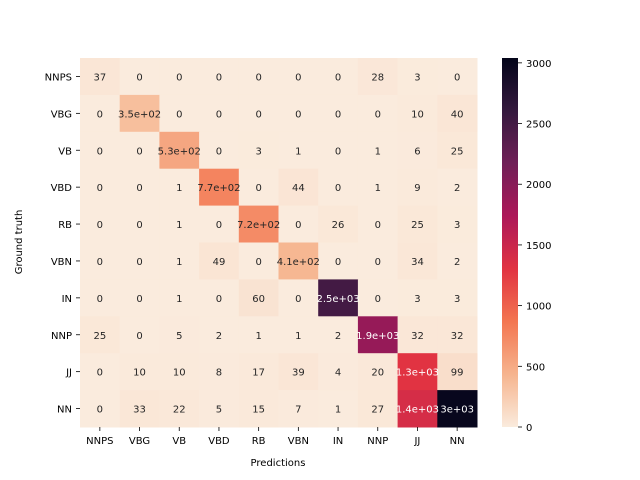 The image size is (640, 480). I want to click on x-axis-label: Predictions, so click(278, 463).